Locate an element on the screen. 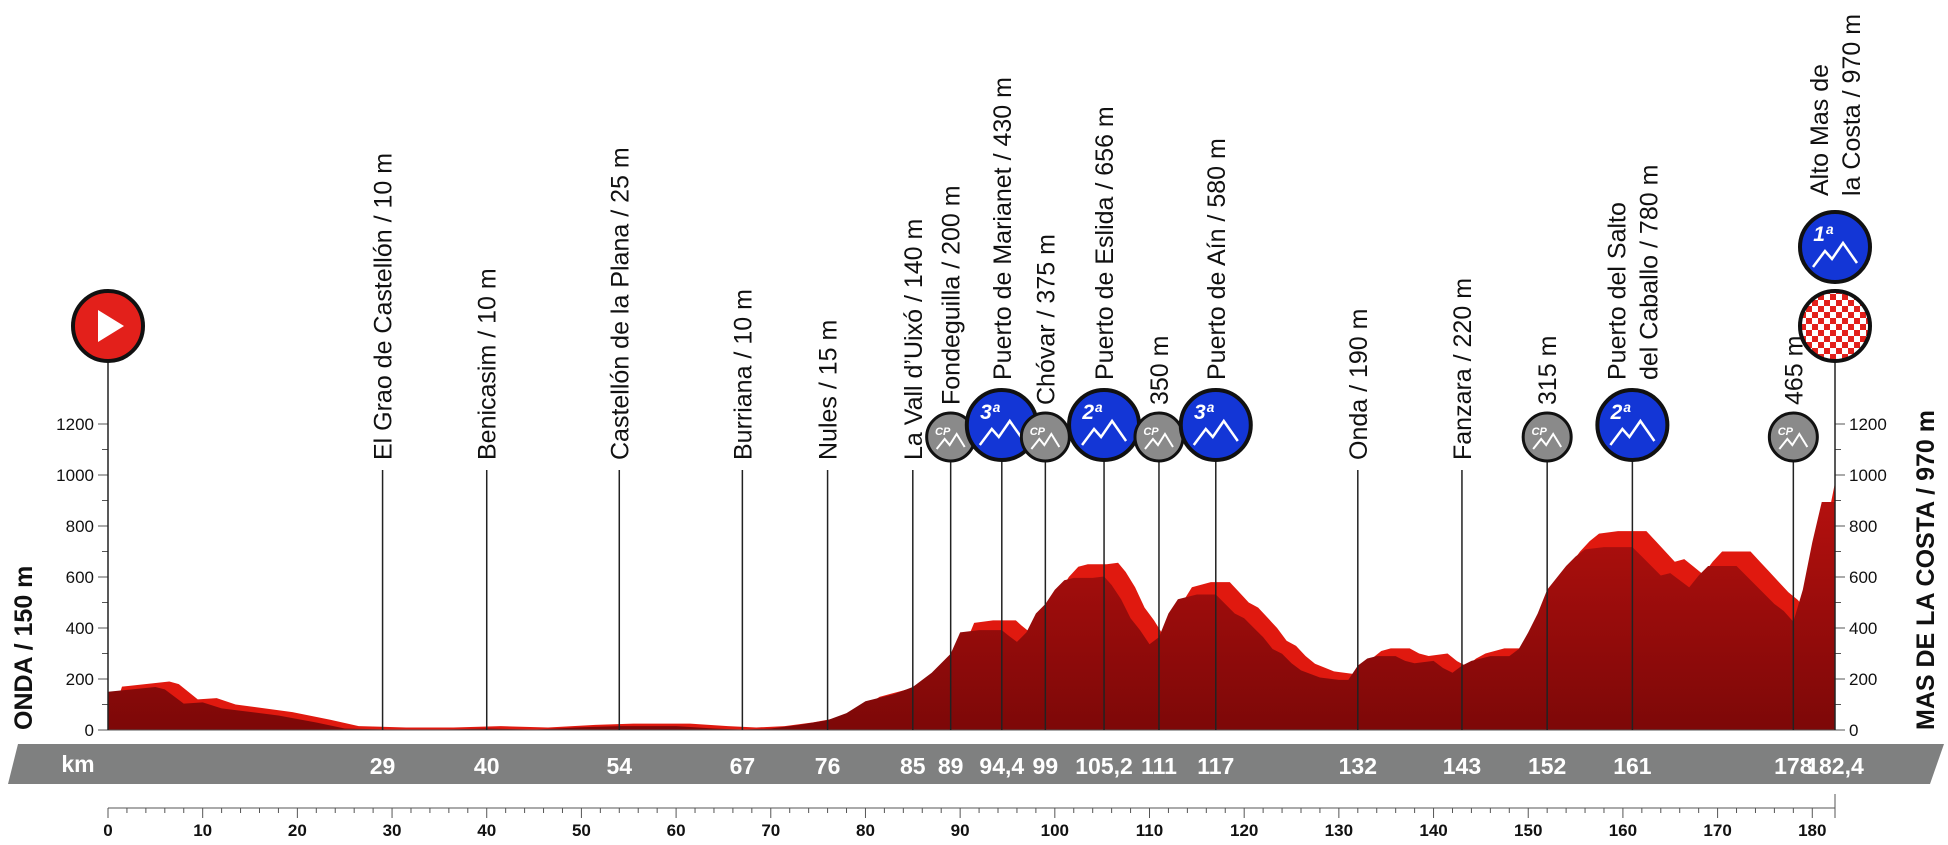 The width and height of the screenshot is (1948, 845). waypoint-km-label: 94,4 is located at coordinates (1001, 766).